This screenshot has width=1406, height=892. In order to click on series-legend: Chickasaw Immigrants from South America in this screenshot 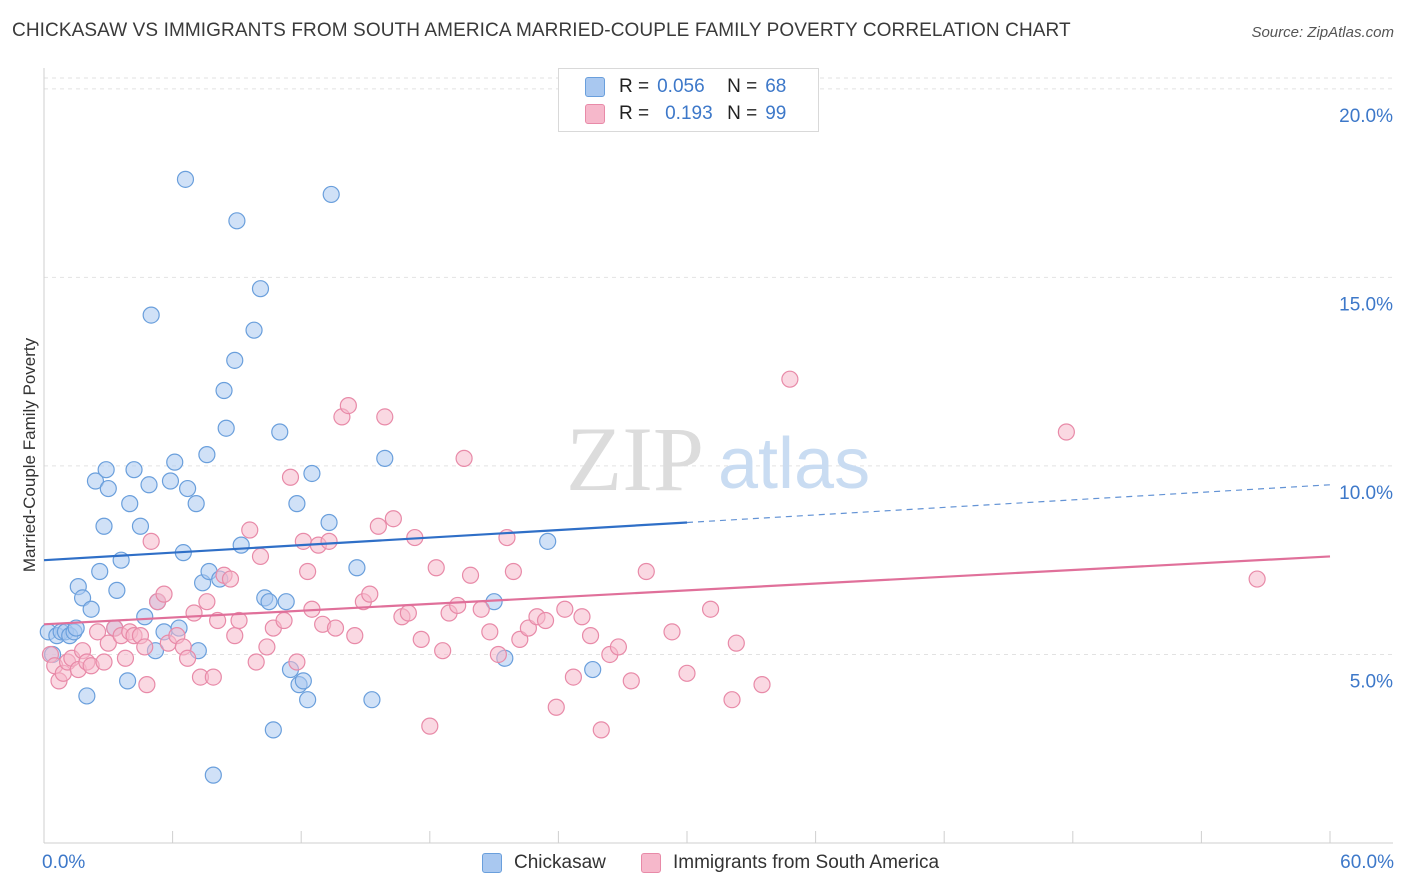, I will do `click(703, 865)`.